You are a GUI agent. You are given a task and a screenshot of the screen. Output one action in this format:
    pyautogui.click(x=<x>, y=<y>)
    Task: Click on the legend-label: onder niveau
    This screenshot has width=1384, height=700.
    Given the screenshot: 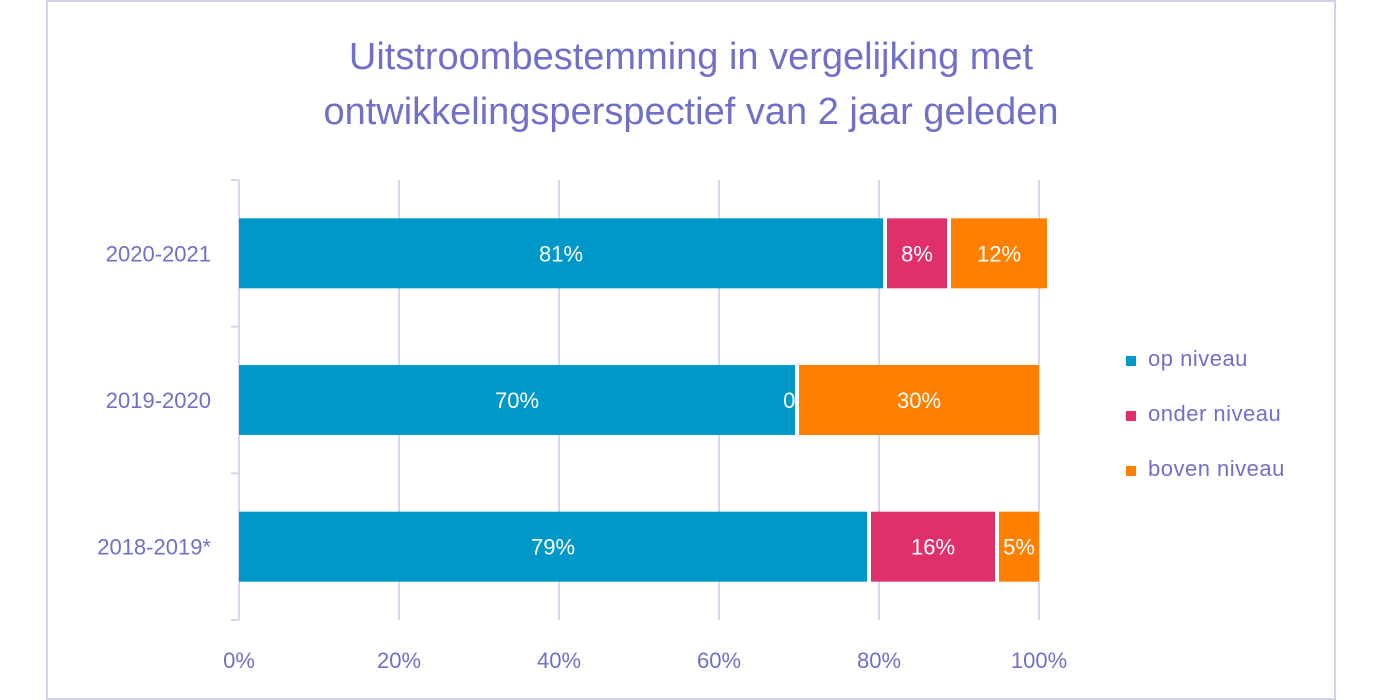 What is the action you would take?
    pyautogui.click(x=1215, y=413)
    